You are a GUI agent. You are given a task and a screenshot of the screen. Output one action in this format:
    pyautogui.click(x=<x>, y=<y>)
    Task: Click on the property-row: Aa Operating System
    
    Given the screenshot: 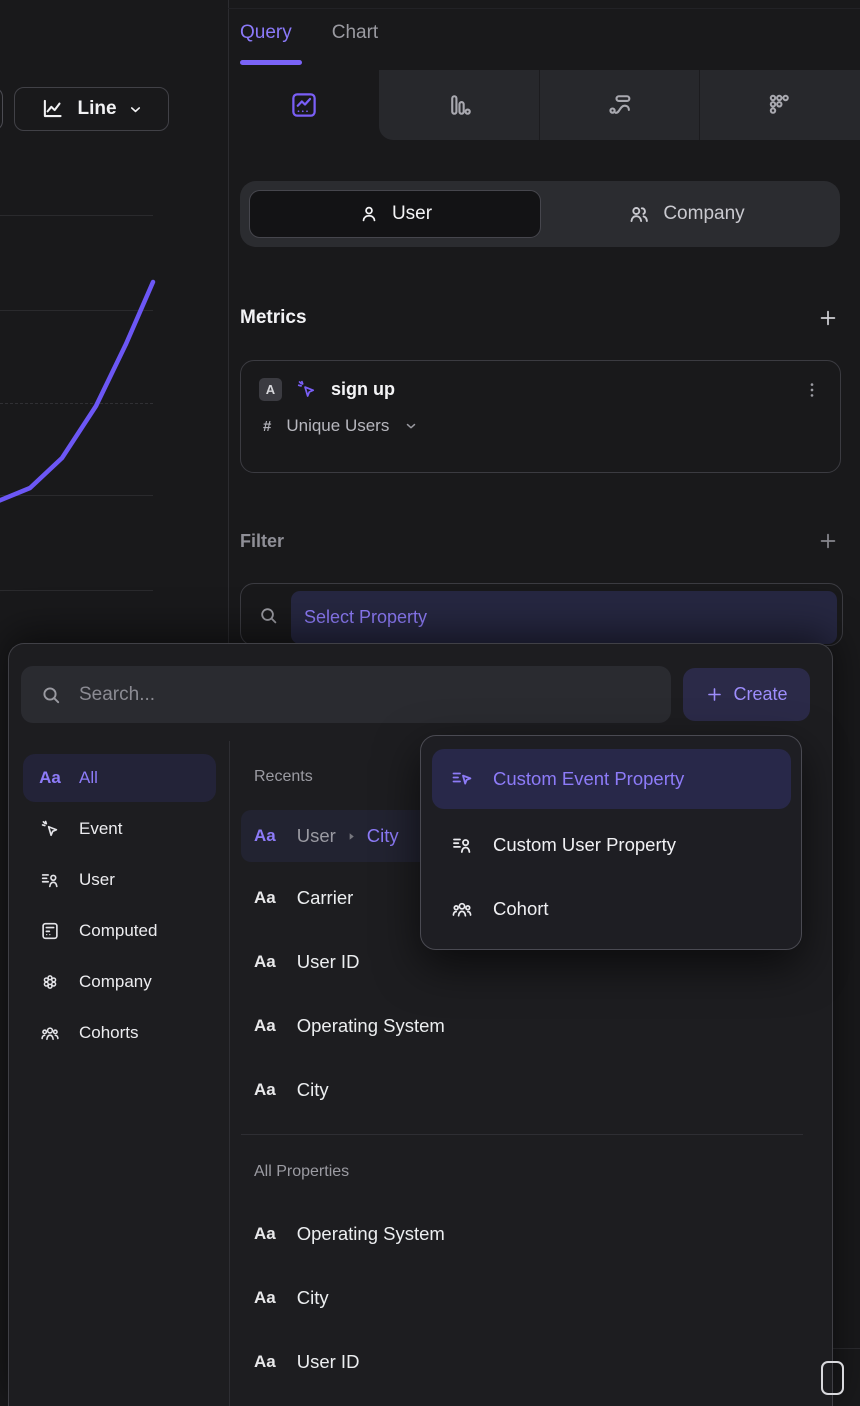 What is the action you would take?
    pyautogui.click(x=396, y=1234)
    